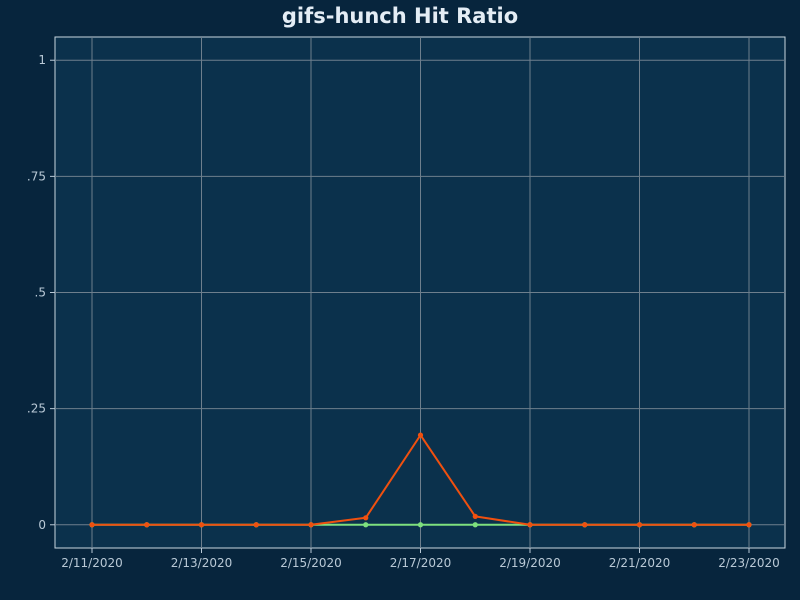 The width and height of the screenshot is (800, 600). I want to click on x-tick-label: 2/11/2020, so click(92, 563).